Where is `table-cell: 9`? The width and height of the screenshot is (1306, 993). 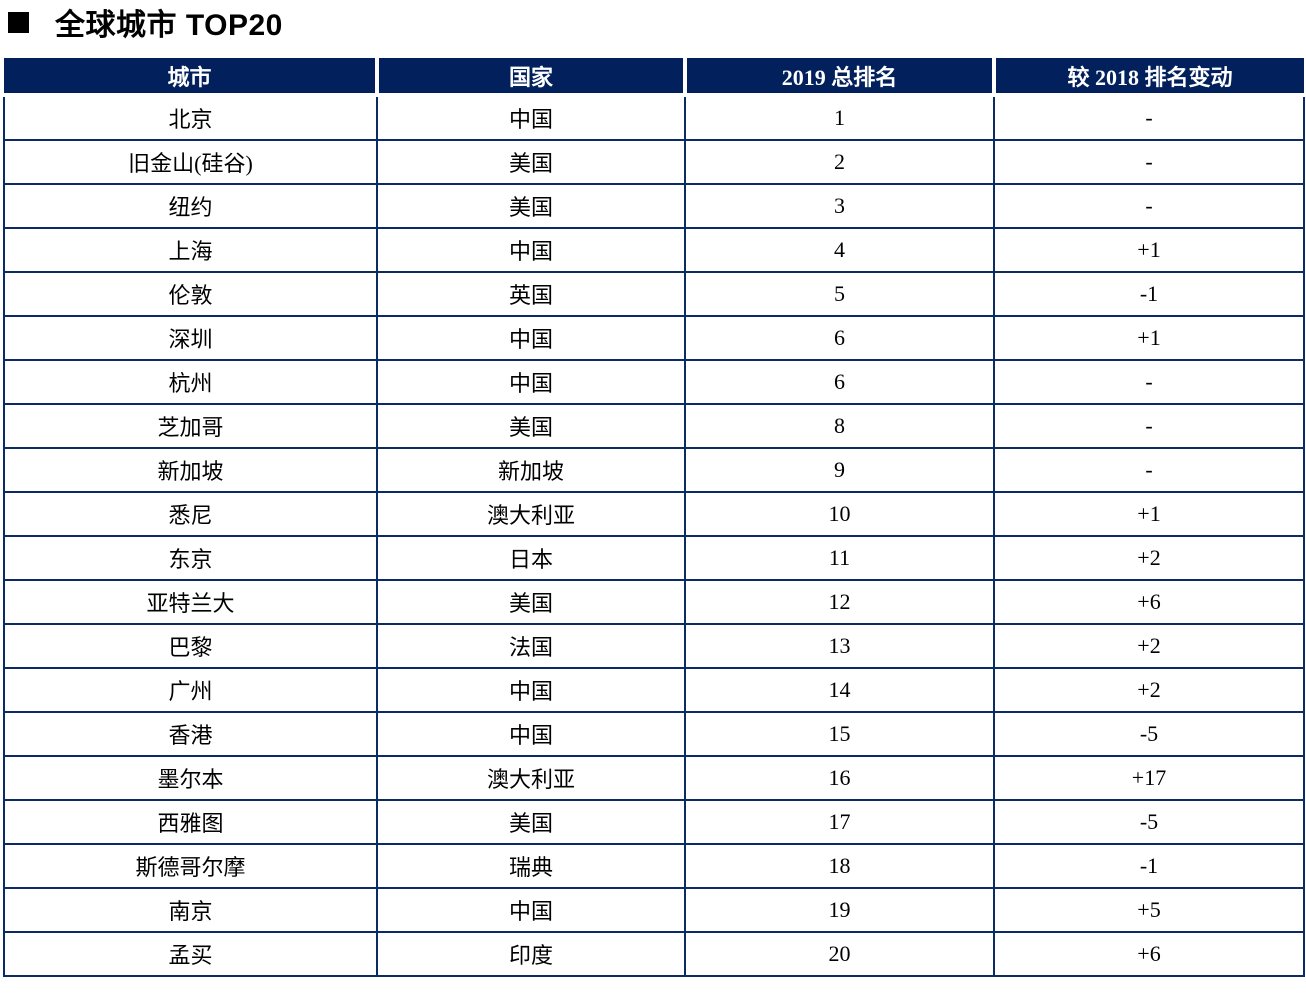
table-cell: 9 is located at coordinates (839, 470).